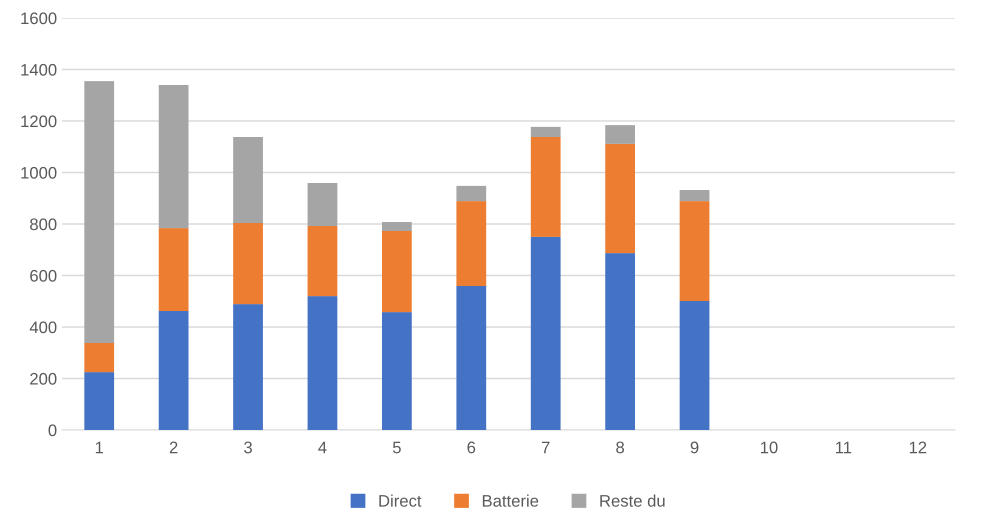 This screenshot has height=525, width=981. Describe the element at coordinates (694, 448) in the screenshot. I see `x-tick-label: 9` at that location.